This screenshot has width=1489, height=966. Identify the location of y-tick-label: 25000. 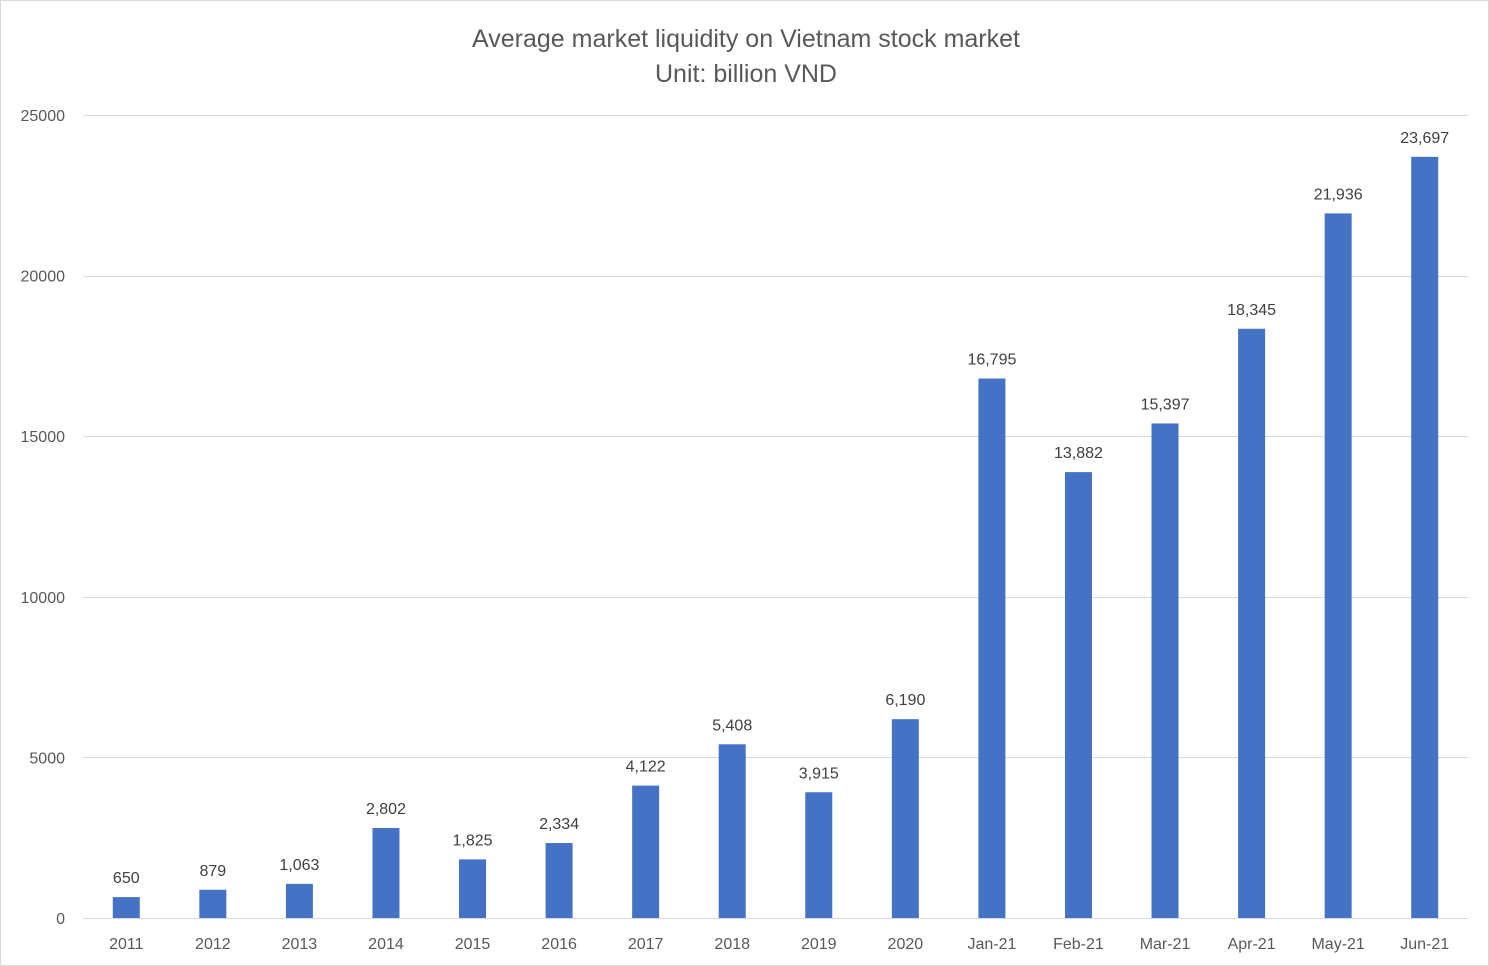
(43, 116).